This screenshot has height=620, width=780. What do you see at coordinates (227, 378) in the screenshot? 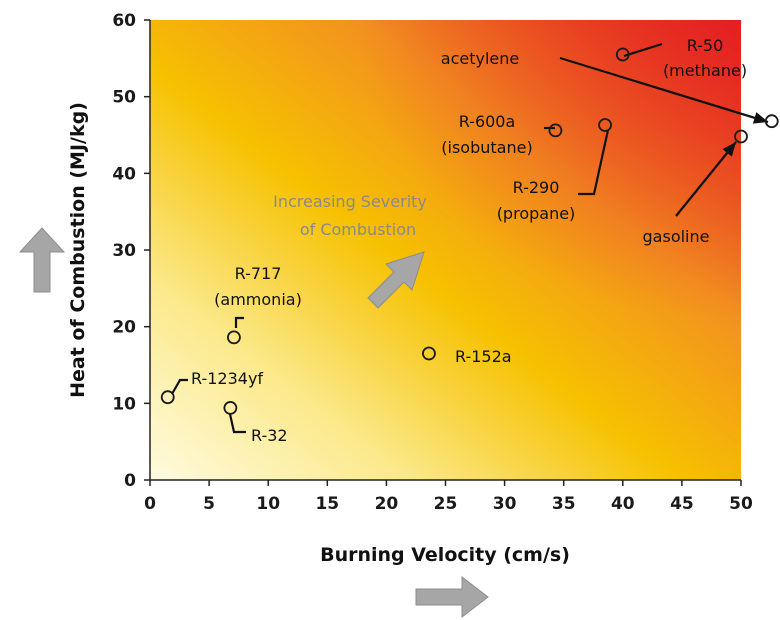
I see `point-label: R-1234yf` at bounding box center [227, 378].